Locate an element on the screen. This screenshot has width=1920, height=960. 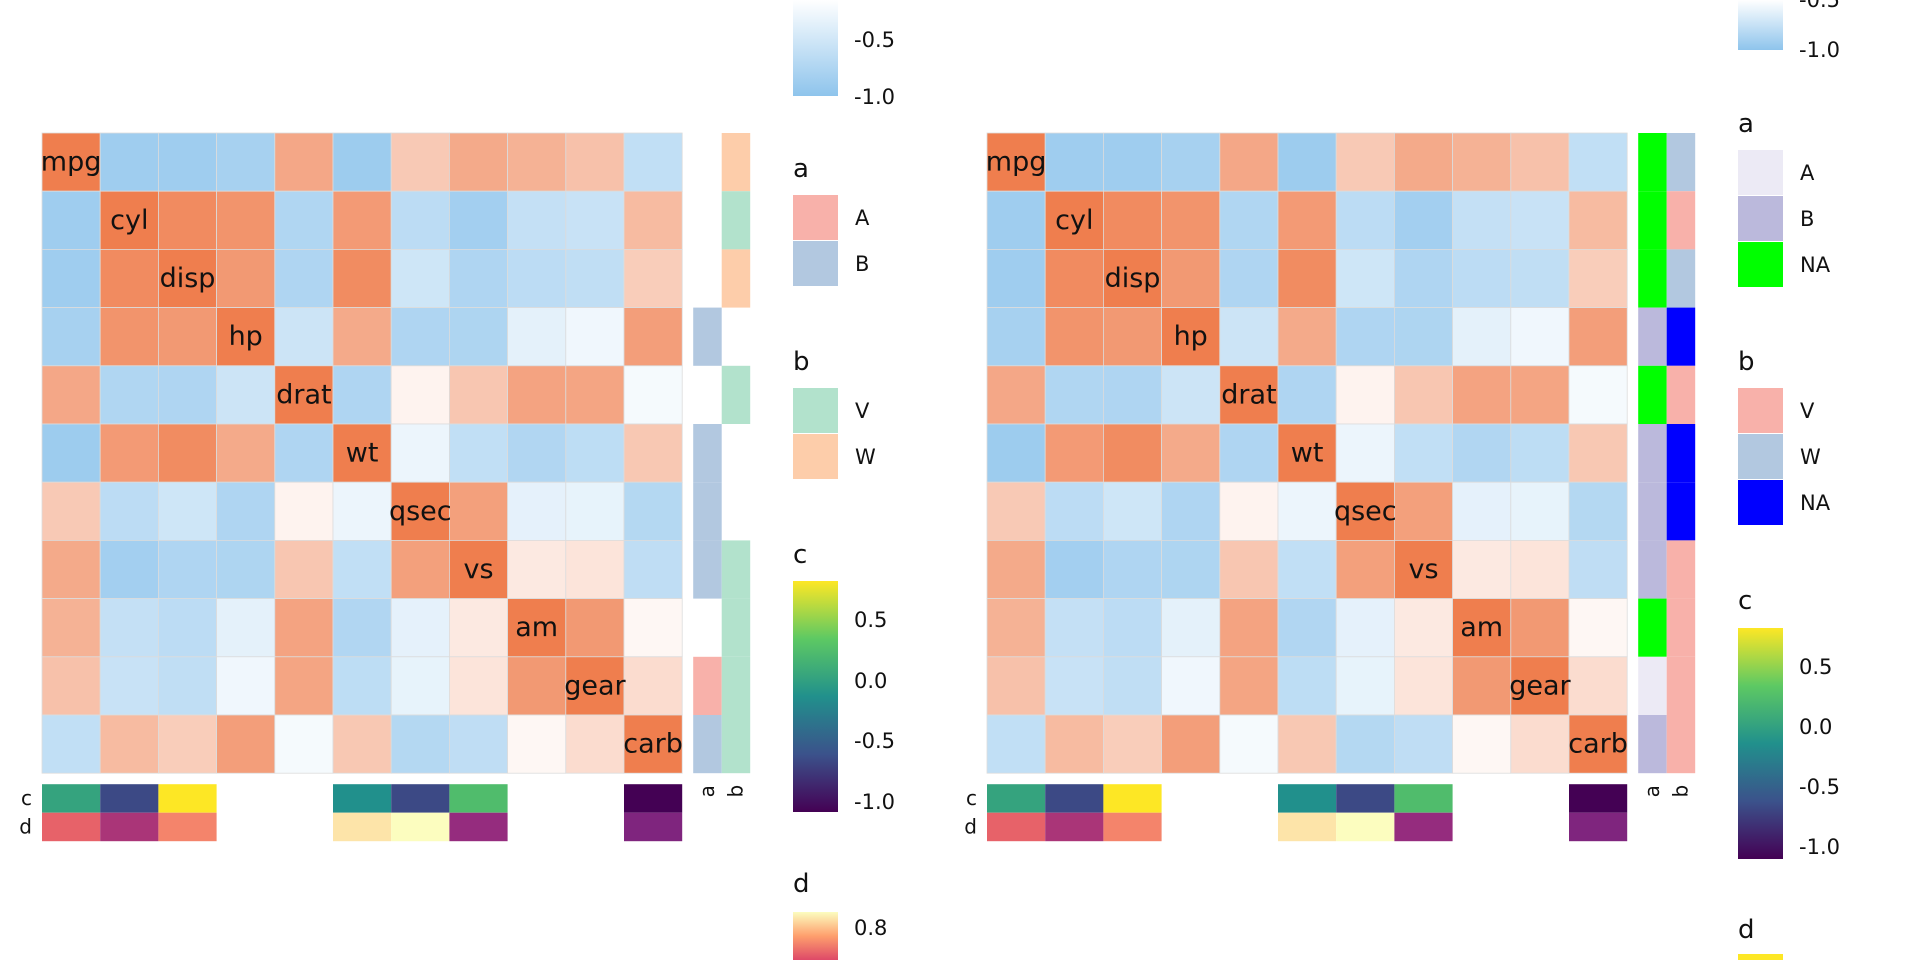
right-cell-cyl-cyl is located at coordinates (1074, 220).